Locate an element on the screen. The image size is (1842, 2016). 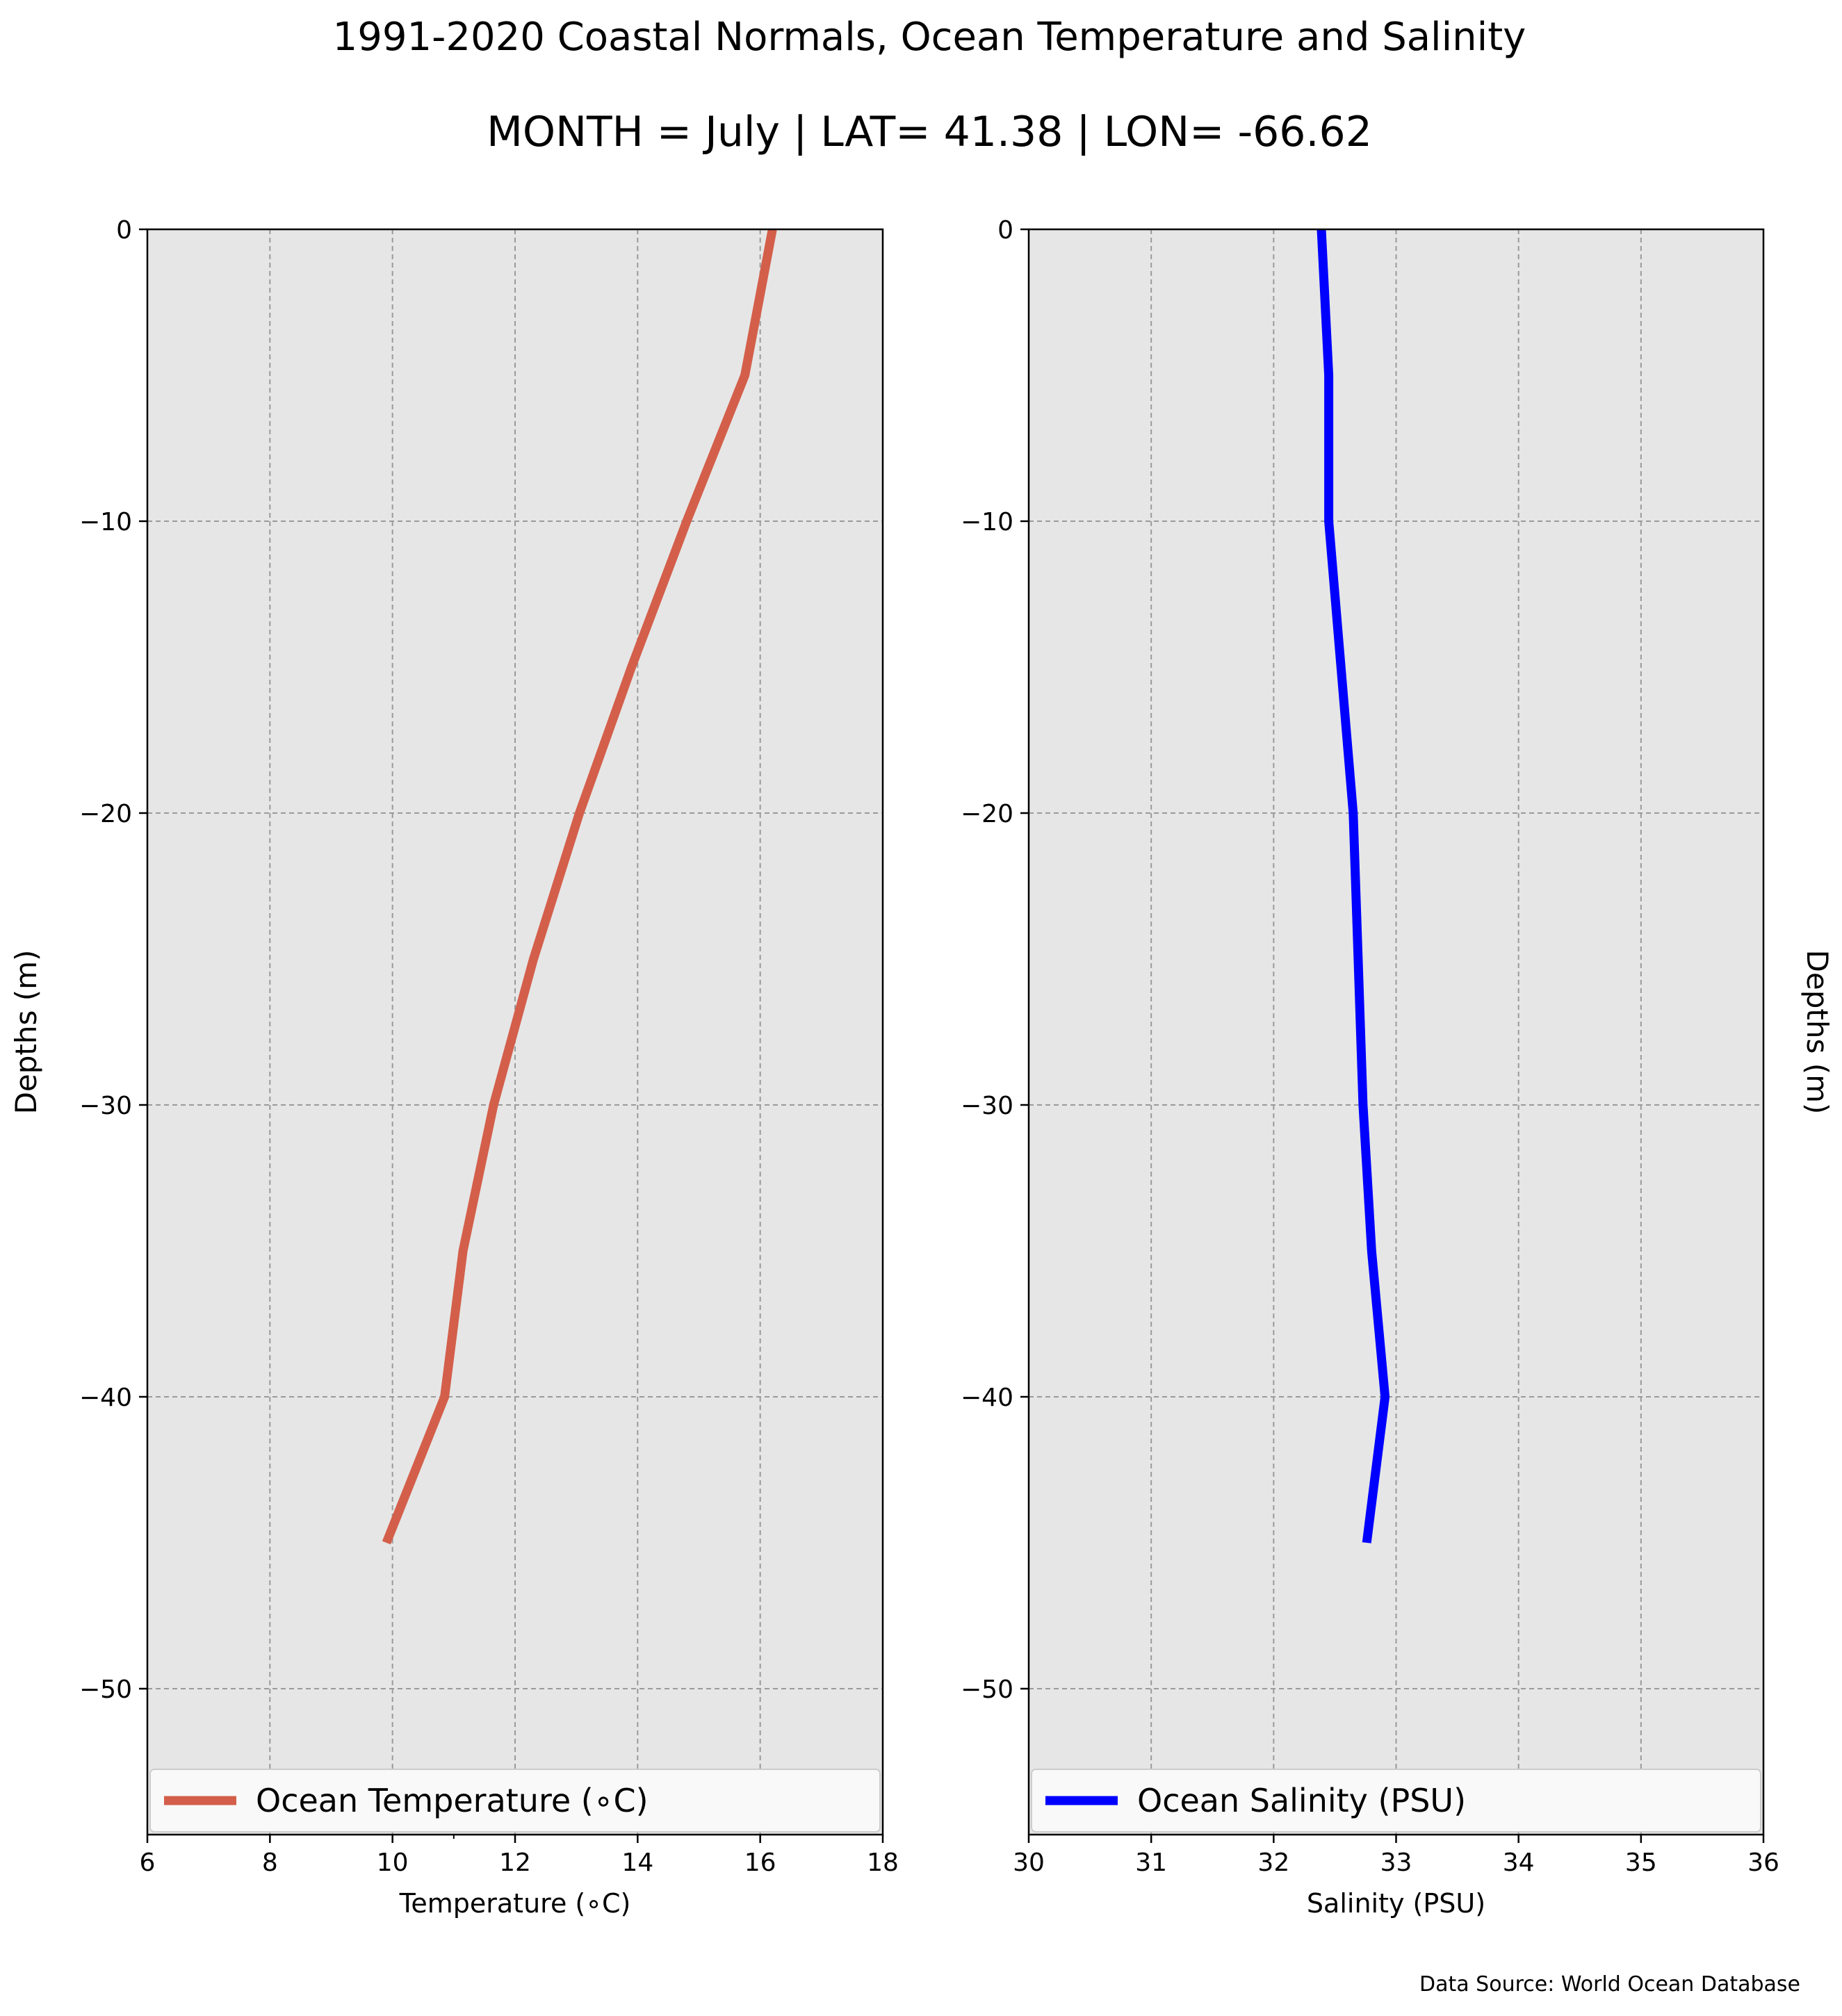
legend: Ocean Temperature (∘C) is located at coordinates (515, 1801).